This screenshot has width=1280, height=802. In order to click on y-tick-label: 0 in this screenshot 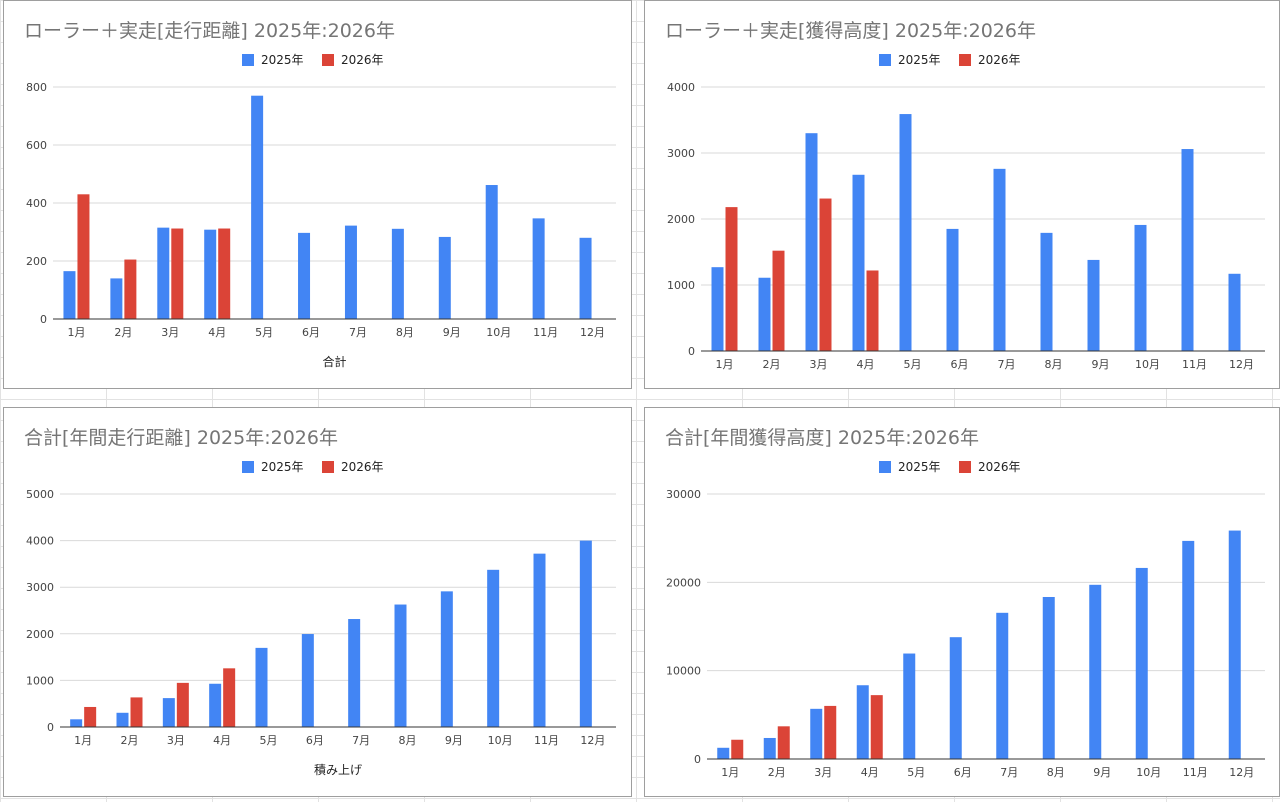, I will do `click(697, 759)`.